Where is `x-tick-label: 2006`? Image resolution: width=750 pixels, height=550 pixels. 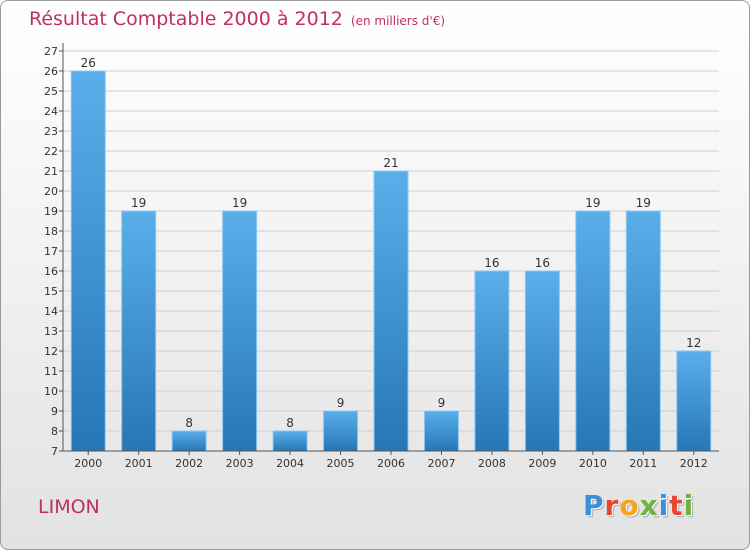
x-tick-label: 2006 is located at coordinates (391, 463).